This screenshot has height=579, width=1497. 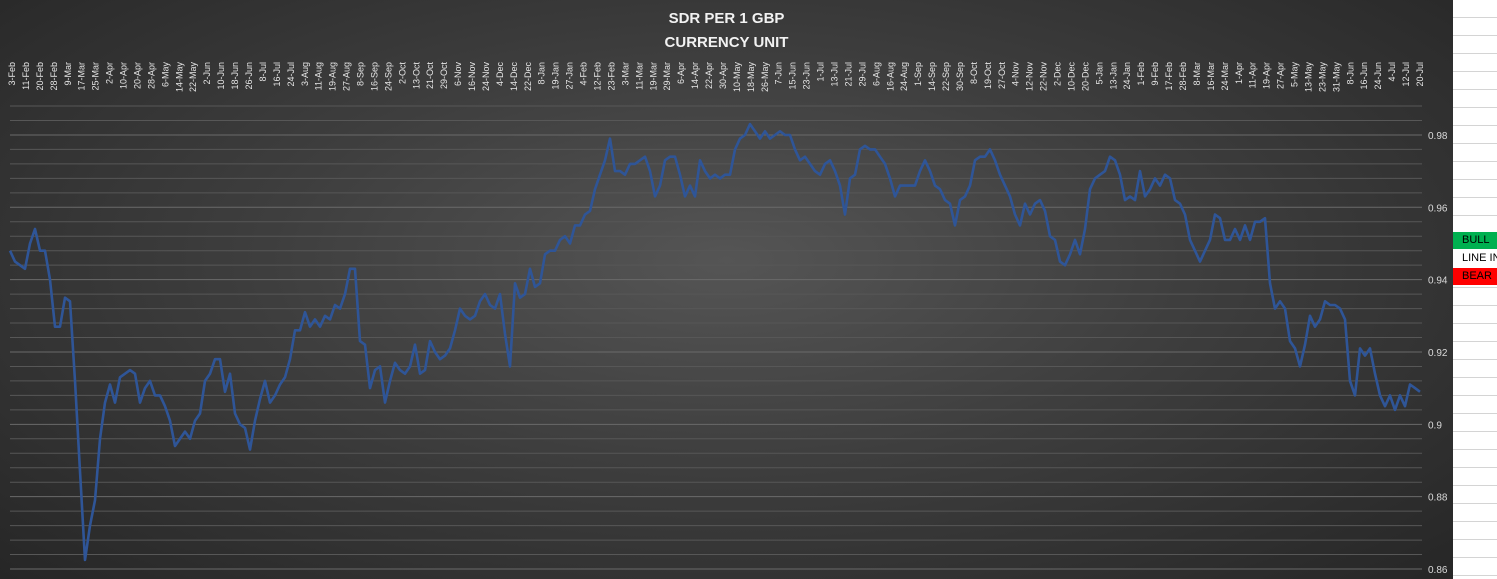 What do you see at coordinates (1044, 77) in the screenshot?
I see `x-tick-label: 22-Nov` at bounding box center [1044, 77].